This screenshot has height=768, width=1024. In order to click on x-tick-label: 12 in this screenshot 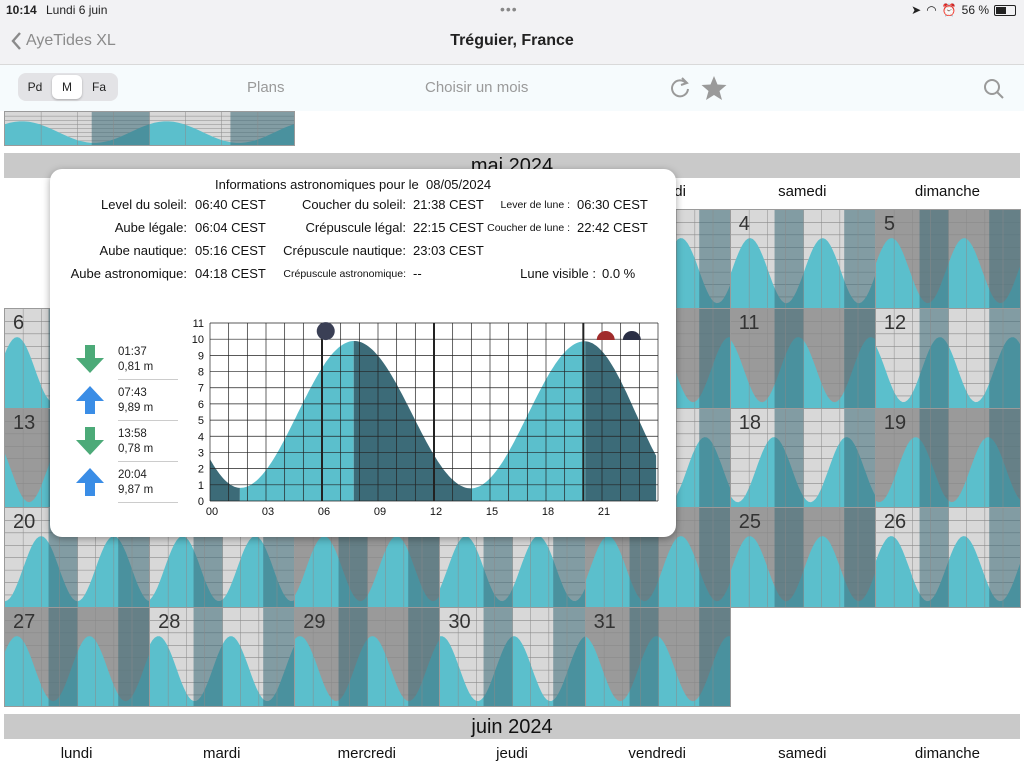, I will do `click(436, 512)`.